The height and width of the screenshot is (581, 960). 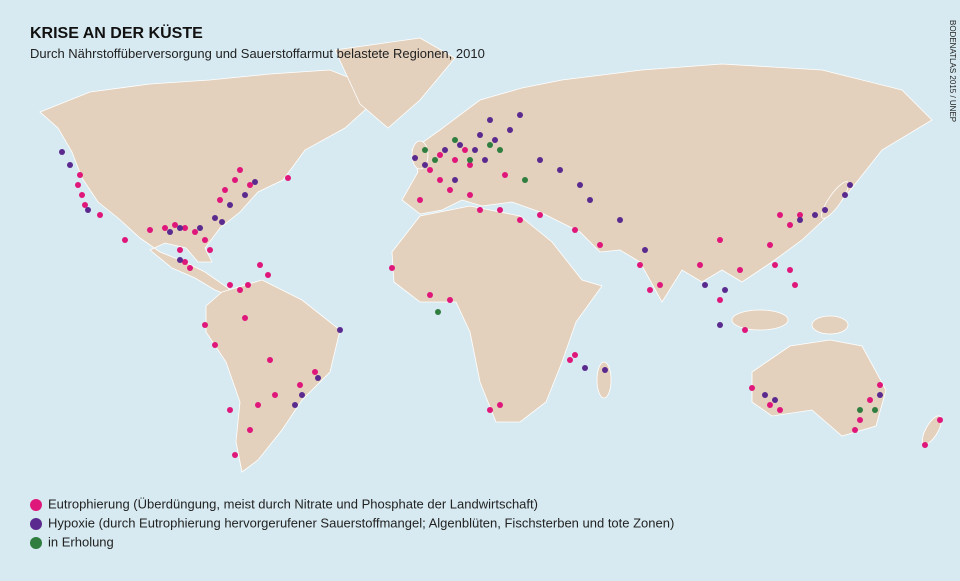 I want to click on map-title: KRISE AN DER KÜSTE, so click(x=116, y=32).